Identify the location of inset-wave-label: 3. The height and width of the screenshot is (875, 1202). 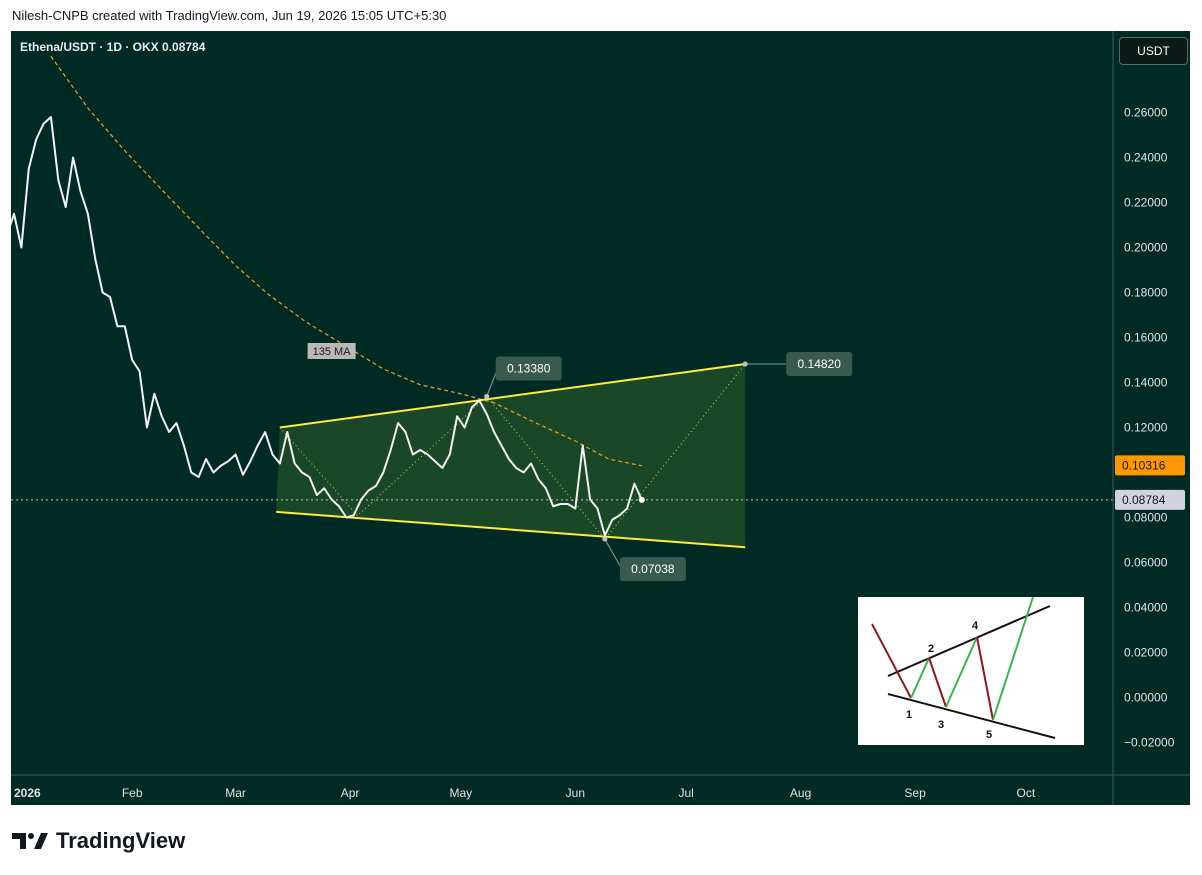
(941, 725).